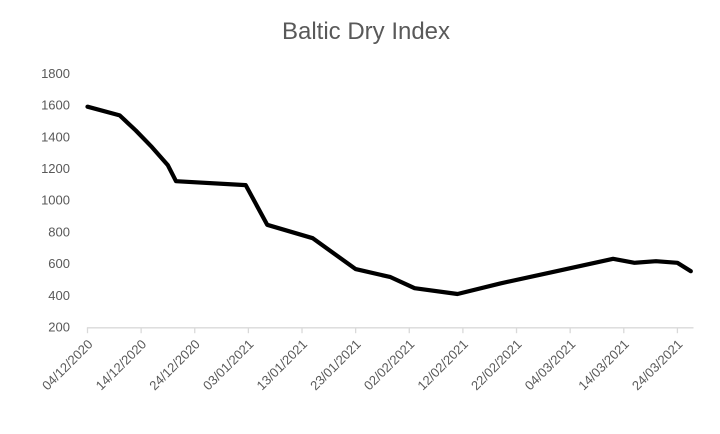  I want to click on y-axis-label: 1600, so click(55, 105).